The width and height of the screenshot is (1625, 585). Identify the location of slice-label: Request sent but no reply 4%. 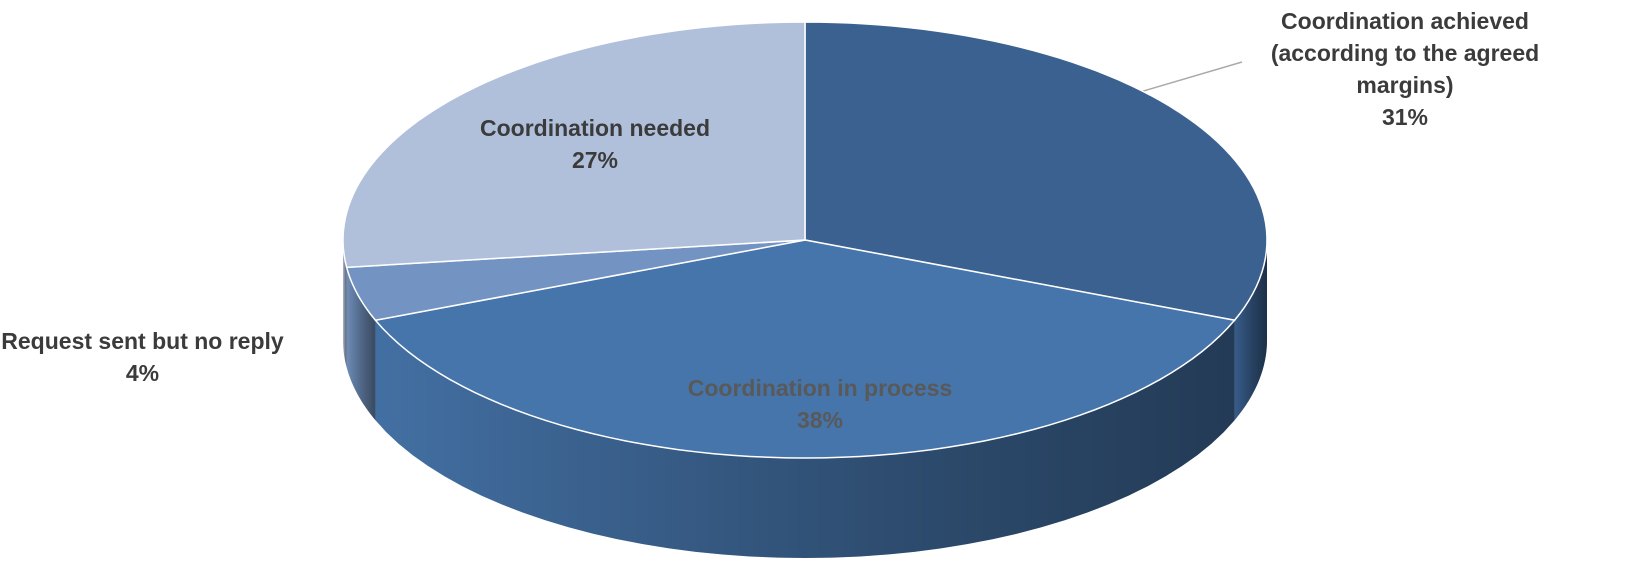
(142, 357).